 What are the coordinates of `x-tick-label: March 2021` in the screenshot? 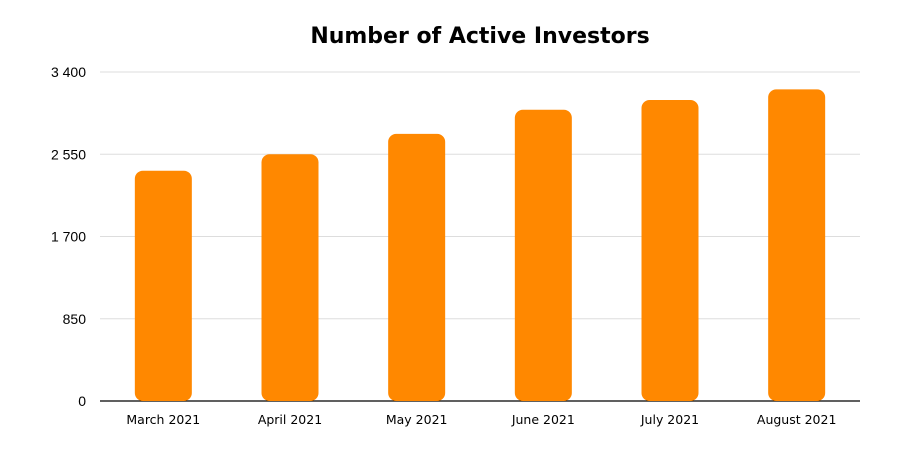 It's located at (163, 419).